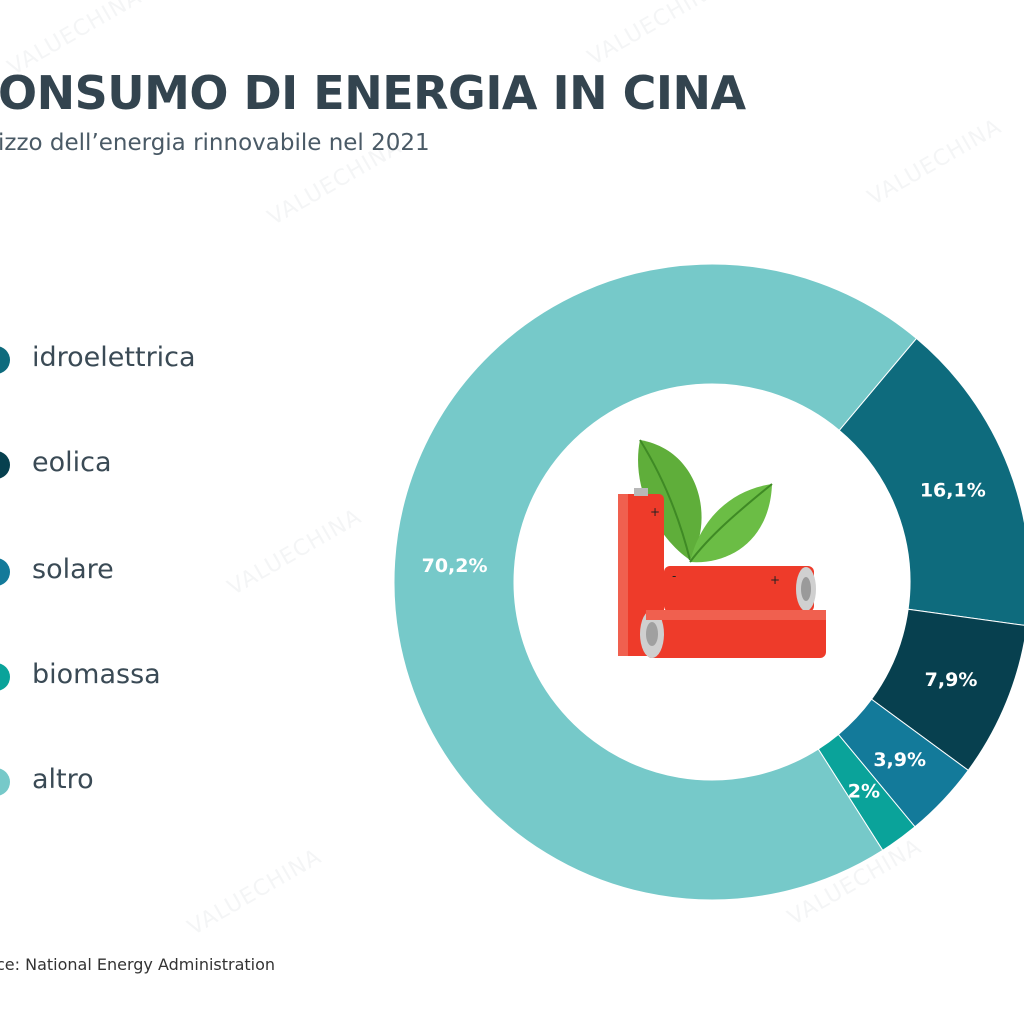  I want to click on donut-slice-label: 70,2%, so click(455, 566).